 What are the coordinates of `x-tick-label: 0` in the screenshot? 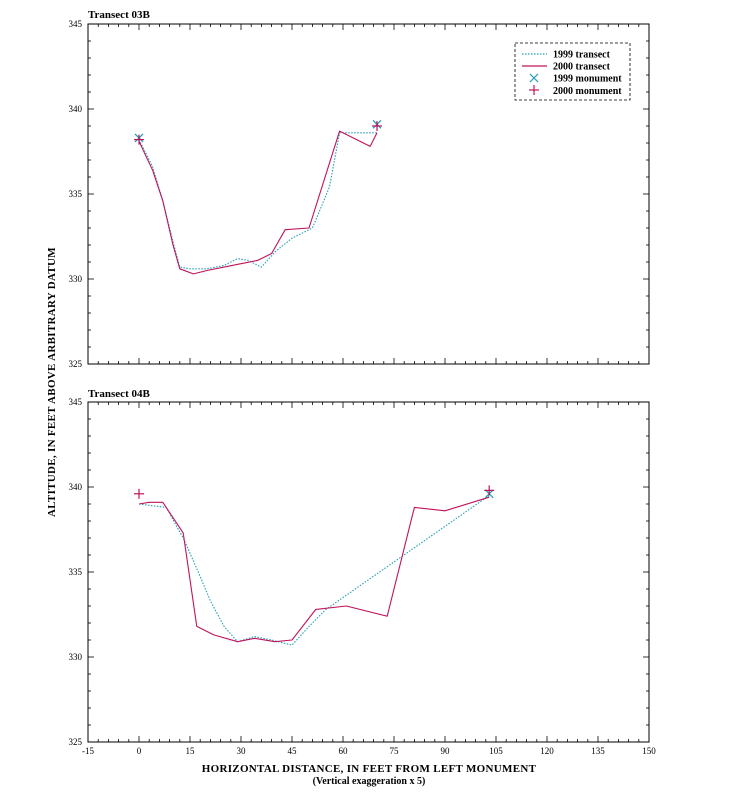 It's located at (139, 751).